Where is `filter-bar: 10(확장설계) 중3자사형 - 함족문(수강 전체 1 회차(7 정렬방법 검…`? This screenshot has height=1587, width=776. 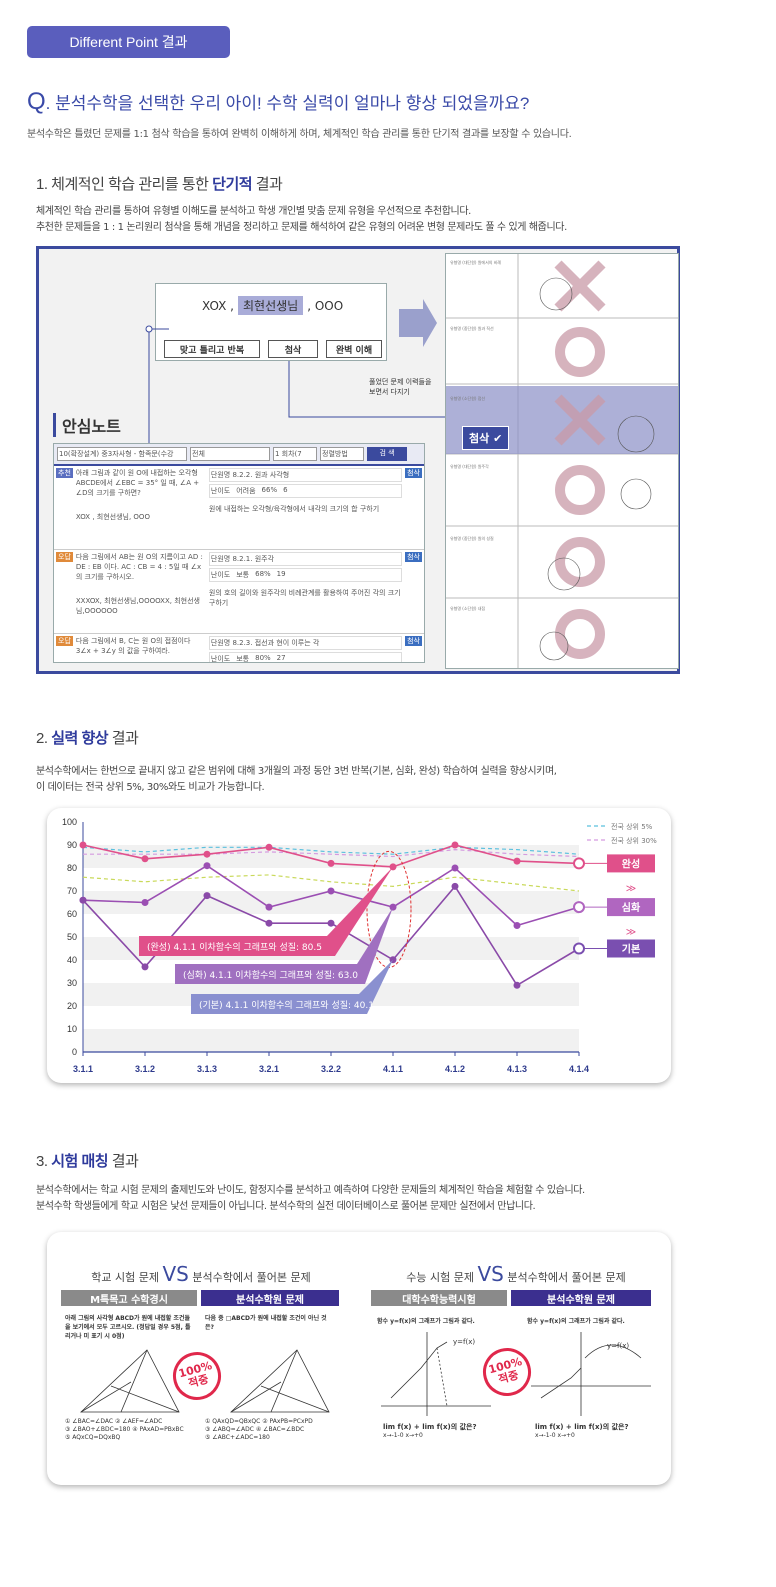 filter-bar: 10(확장설계) 중3자사형 - 함족문(수강 전체 1 회차(7 정렬방법 검… is located at coordinates (239, 455).